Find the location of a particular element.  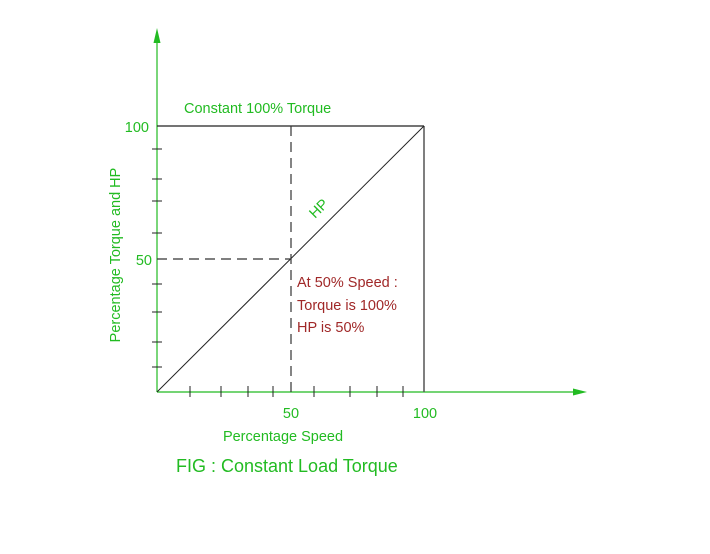

x-tick-label-50: 50 is located at coordinates (291, 414).